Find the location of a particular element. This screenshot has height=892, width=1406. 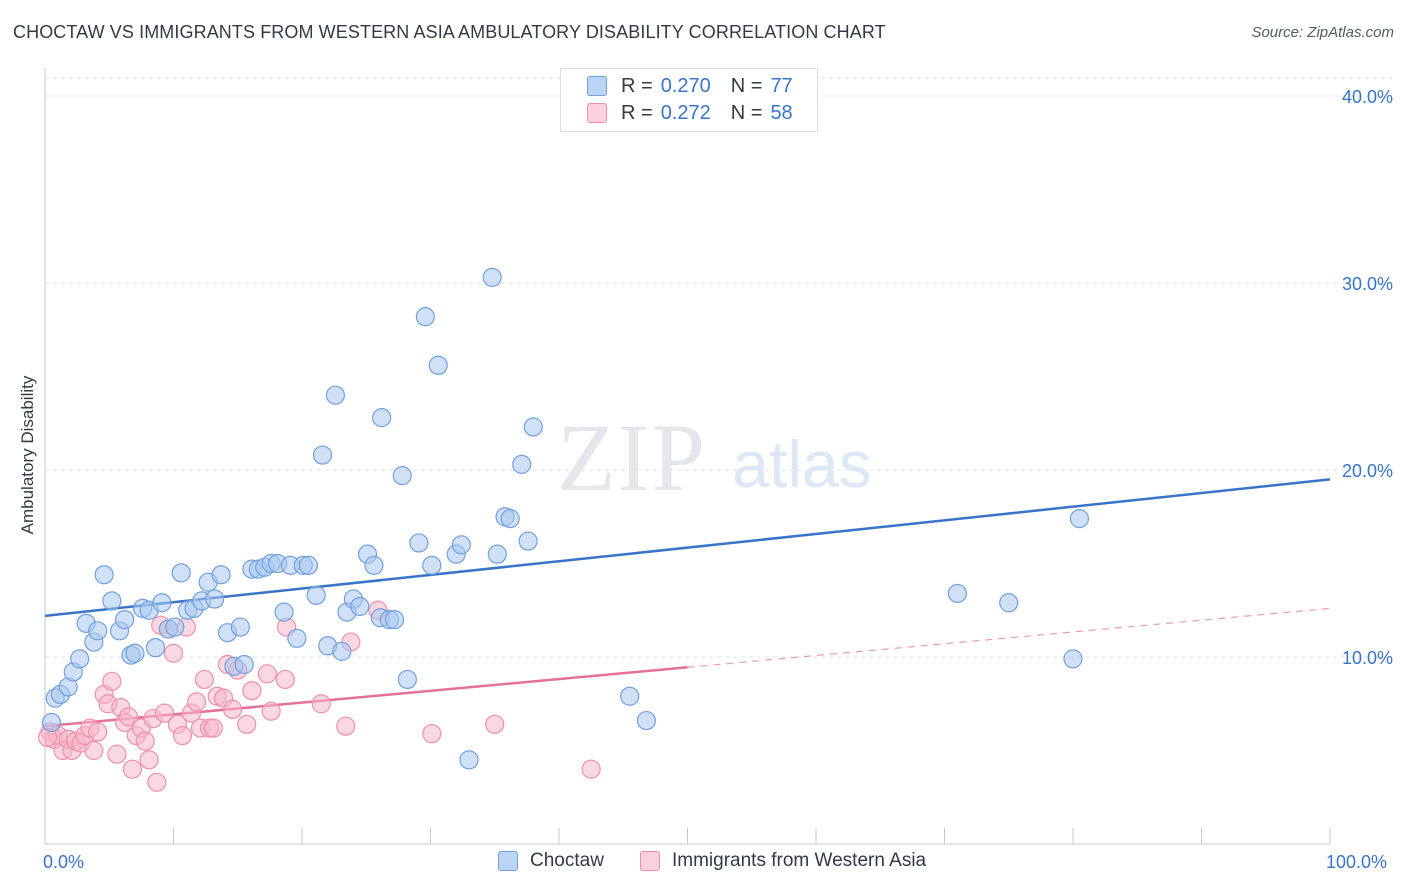

watermark: ZIP atlas is located at coordinates (714, 457).